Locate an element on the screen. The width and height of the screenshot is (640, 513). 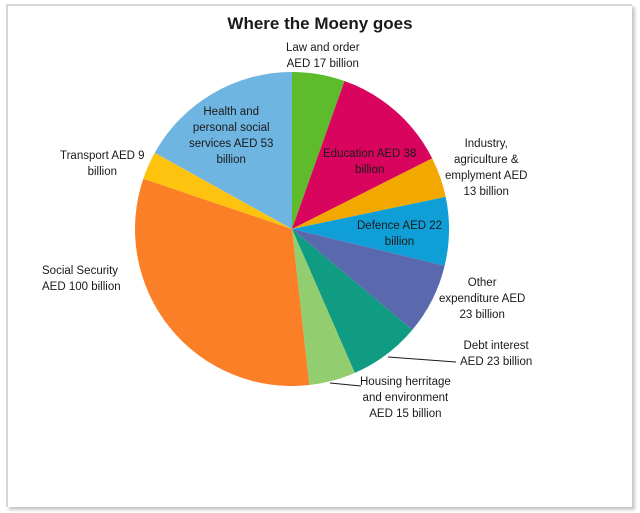
pie-slice-transport is located at coordinates (217, 190).